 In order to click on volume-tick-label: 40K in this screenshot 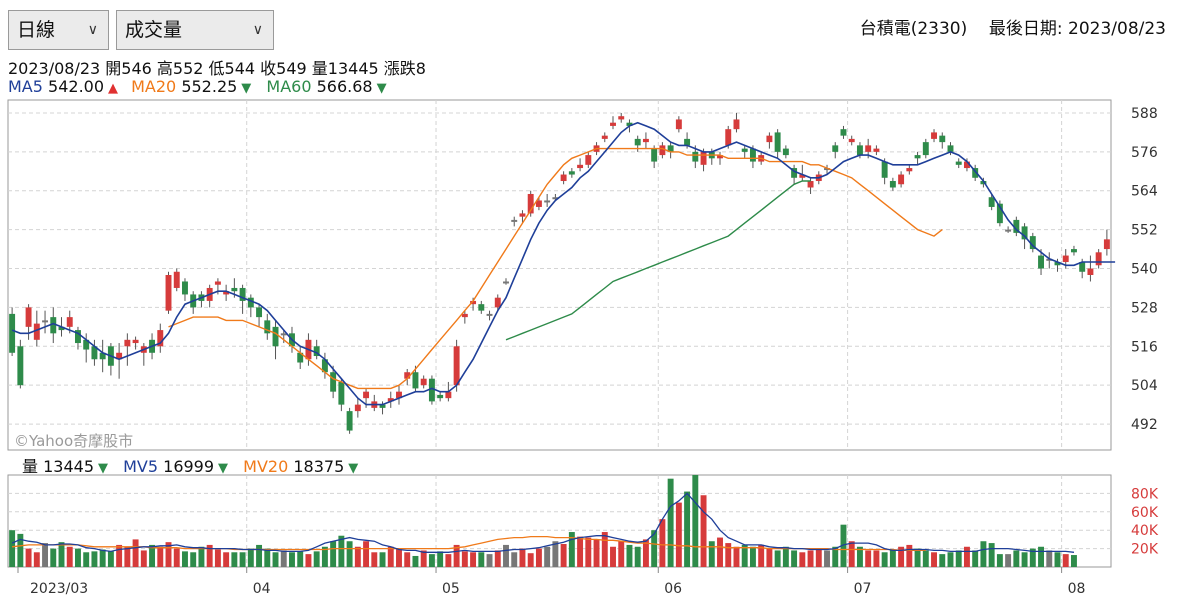, I will do `click(1145, 531)`.